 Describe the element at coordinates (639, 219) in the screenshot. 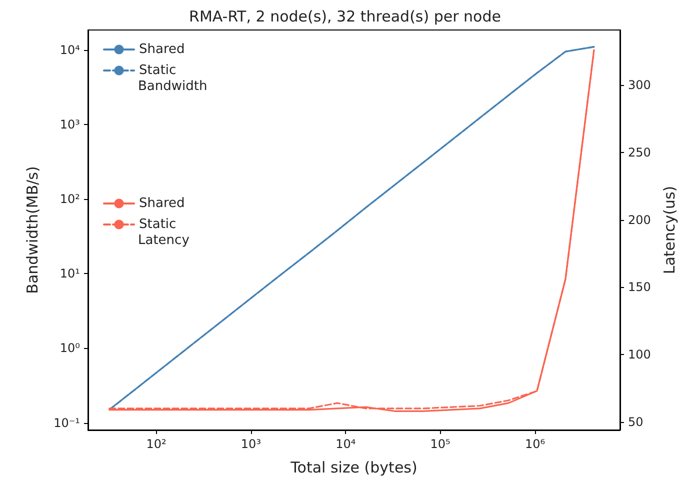

I see `y2-tick-label: 200` at that location.